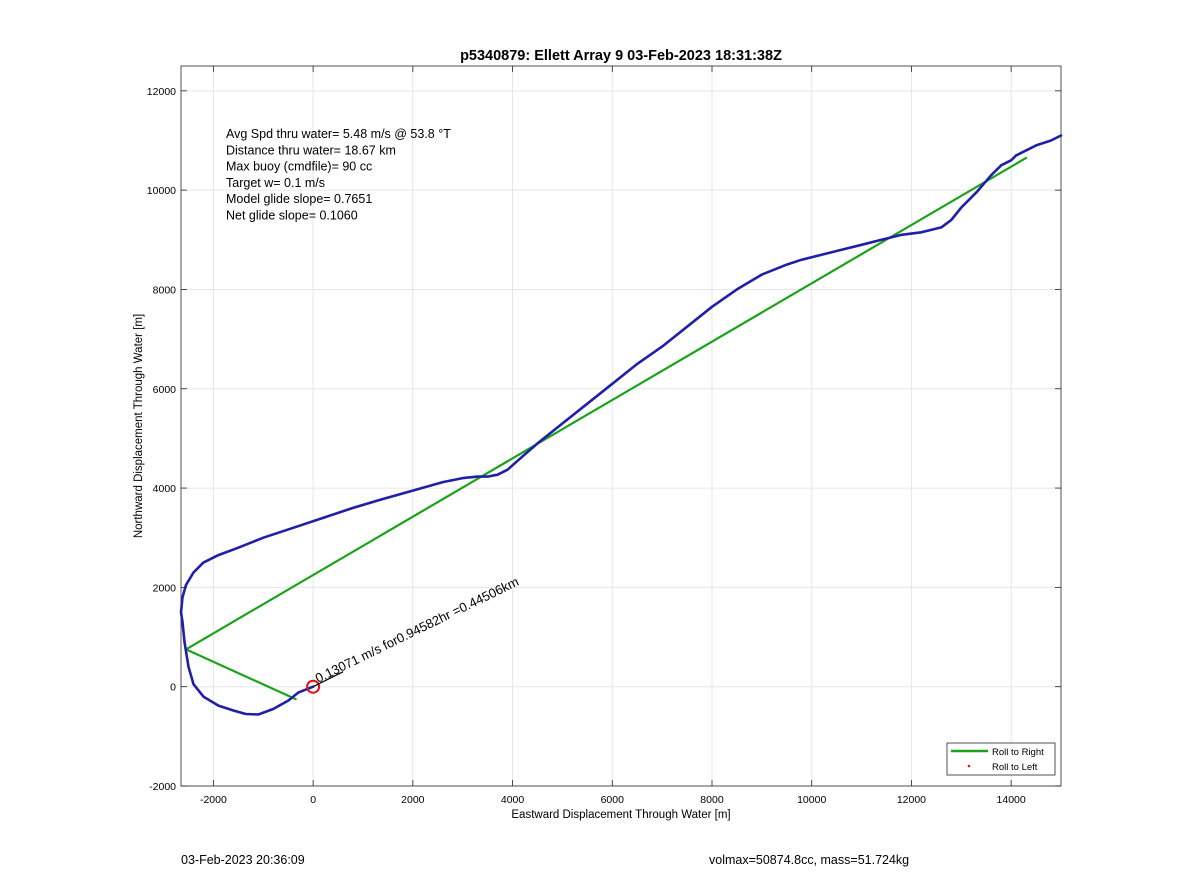 Image resolution: width=1200 pixels, height=885 pixels. I want to click on x-tick-label: 0, so click(313, 800).